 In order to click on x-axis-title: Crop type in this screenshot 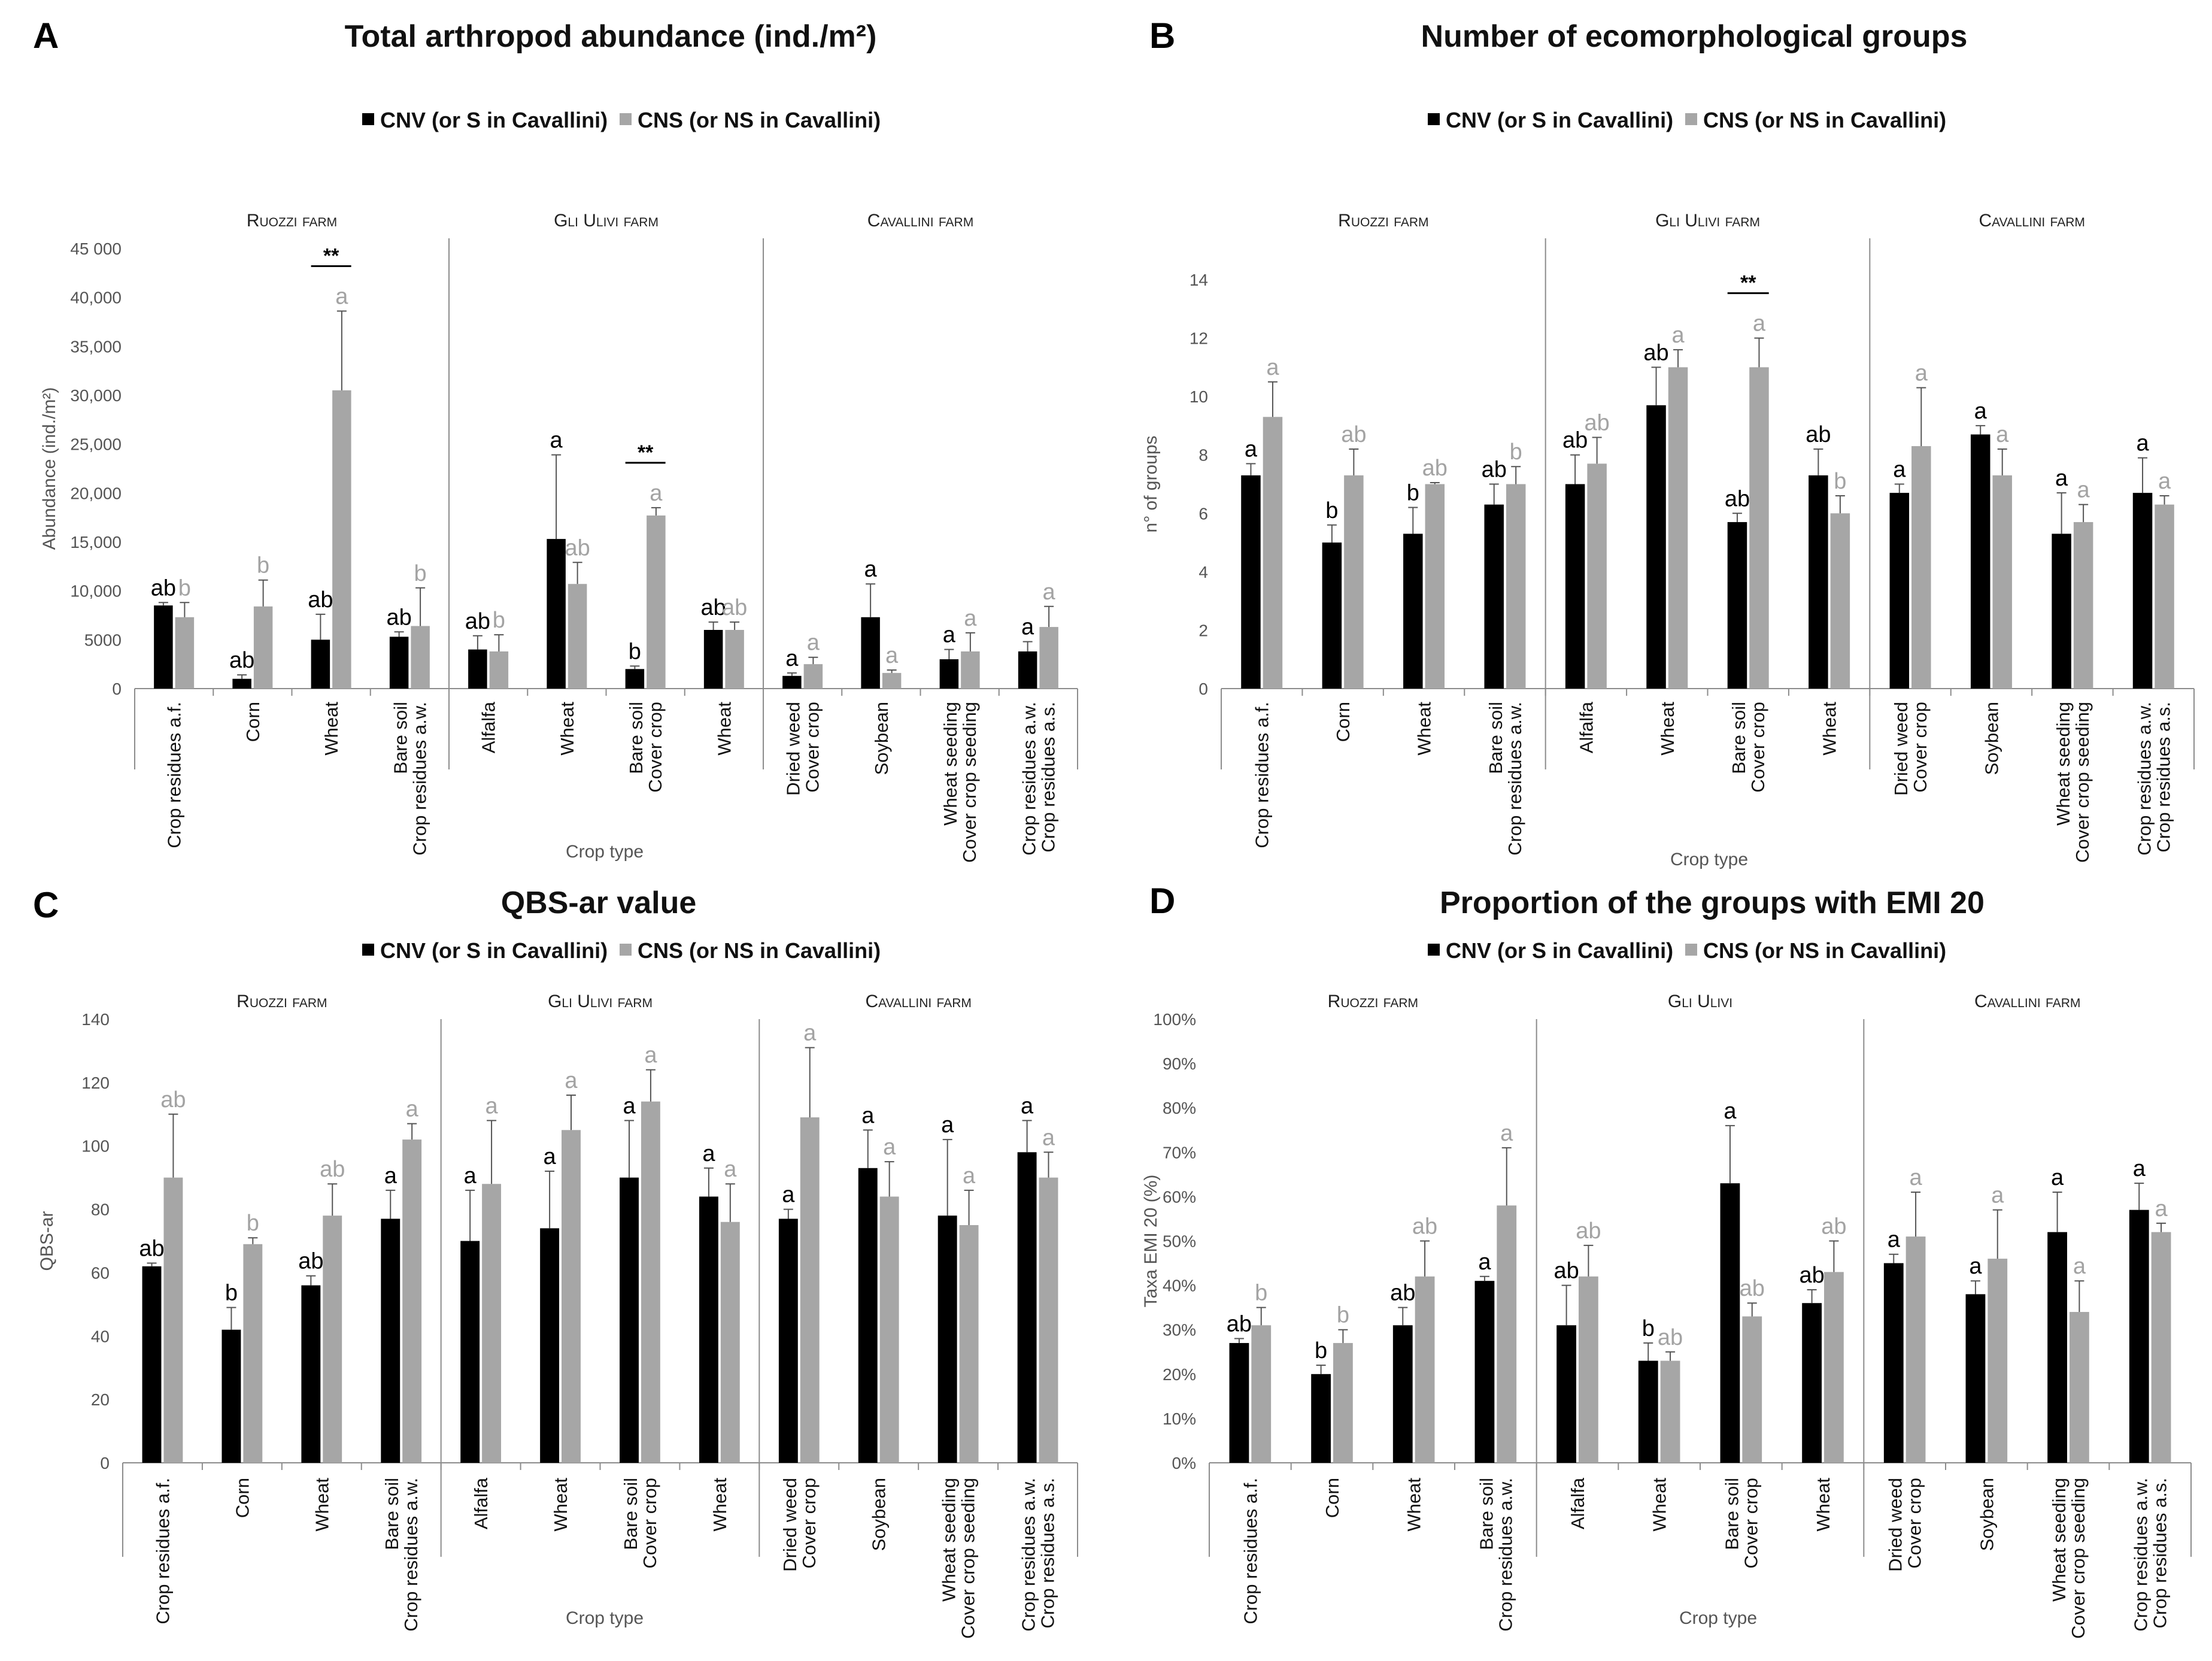, I will do `click(1709, 860)`.